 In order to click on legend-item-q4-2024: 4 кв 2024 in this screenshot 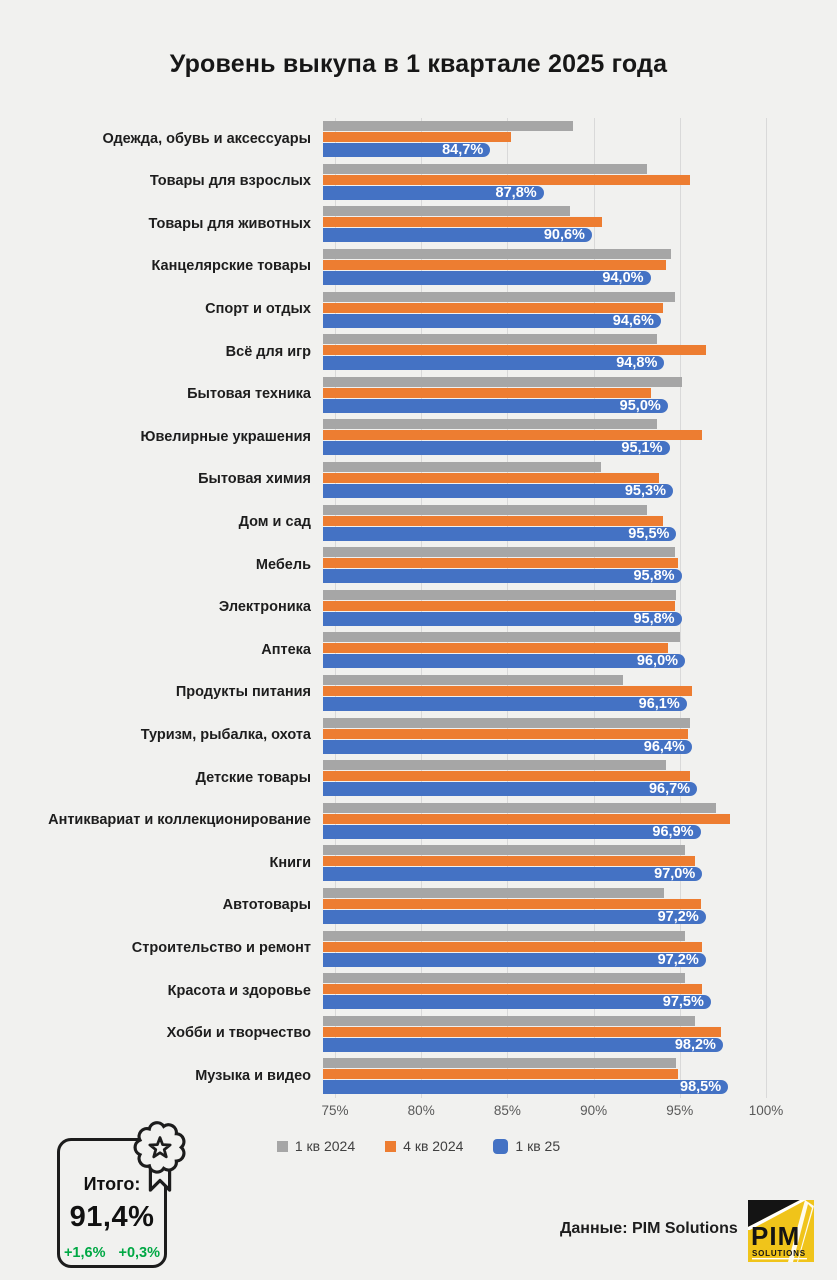, I will do `click(424, 1146)`.